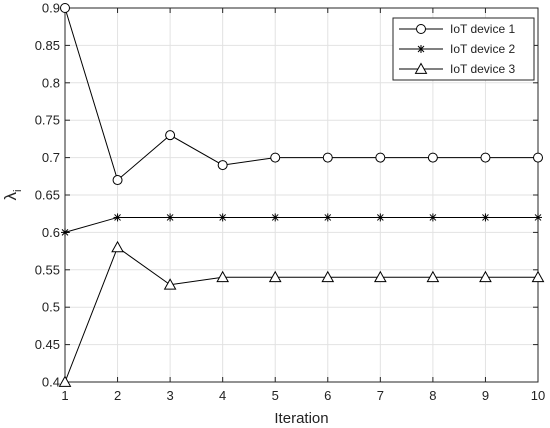  I want to click on legend-entry: IoT device 3, so click(457, 69).